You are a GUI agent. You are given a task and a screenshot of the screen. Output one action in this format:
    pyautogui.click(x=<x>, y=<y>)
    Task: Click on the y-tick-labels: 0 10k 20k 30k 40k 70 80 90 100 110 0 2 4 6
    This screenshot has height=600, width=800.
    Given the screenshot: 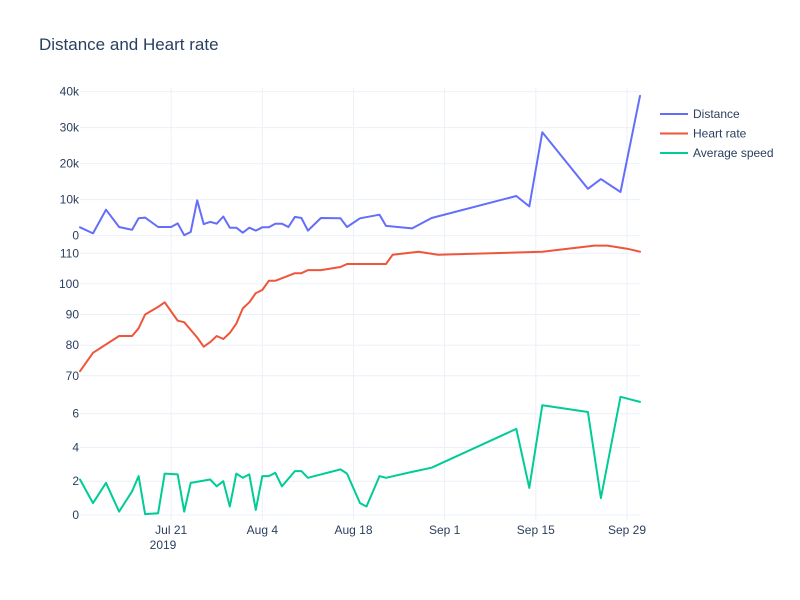 What is the action you would take?
    pyautogui.click(x=69, y=303)
    